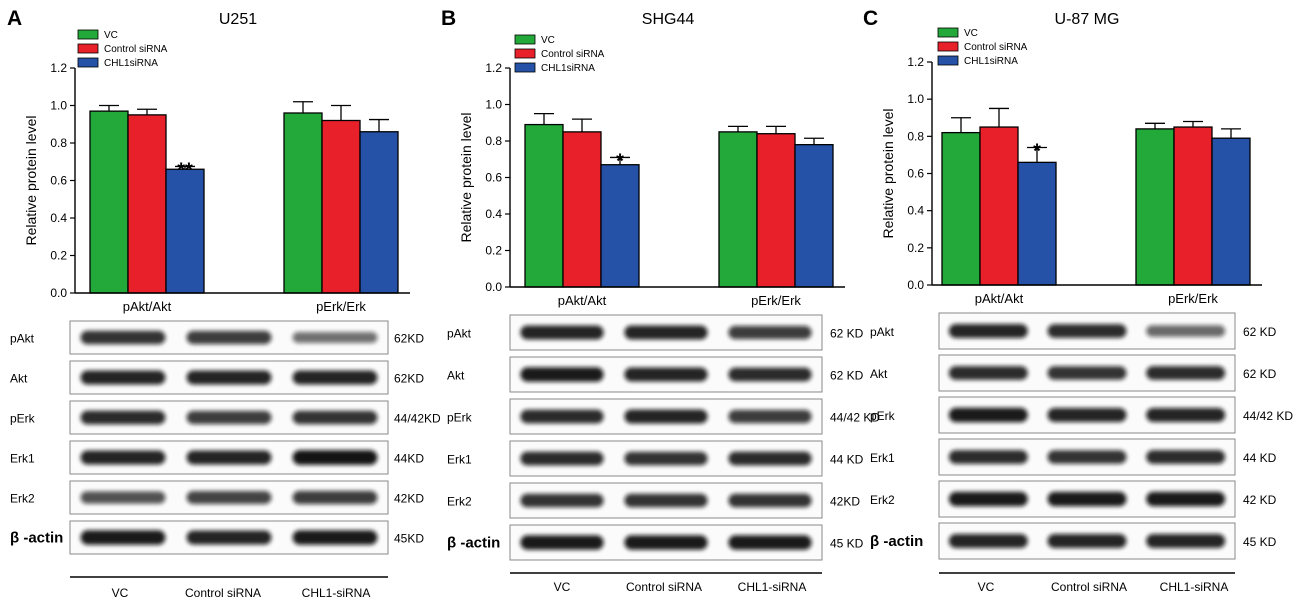 Image resolution: width=1300 pixels, height=606 pixels. What do you see at coordinates (185, 170) in the screenshot?
I see `significance-marker: **` at bounding box center [185, 170].